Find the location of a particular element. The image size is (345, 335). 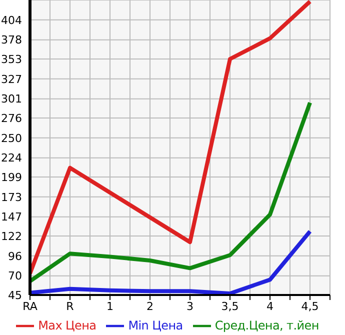

y-tick-label: 96 is located at coordinates (15, 256).